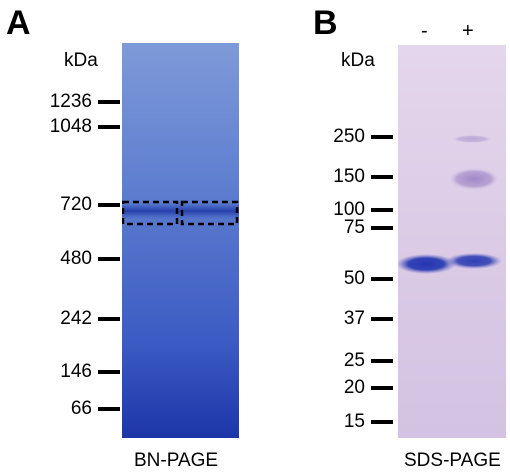  I want to click on main-band-plus, so click(474, 261).